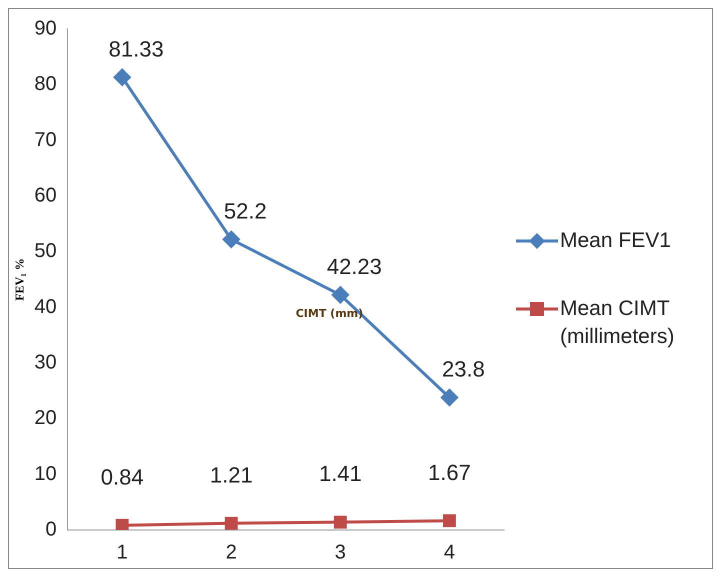 The height and width of the screenshot is (577, 721). What do you see at coordinates (136, 49) in the screenshot?
I see `data-label: 81.33` at bounding box center [136, 49].